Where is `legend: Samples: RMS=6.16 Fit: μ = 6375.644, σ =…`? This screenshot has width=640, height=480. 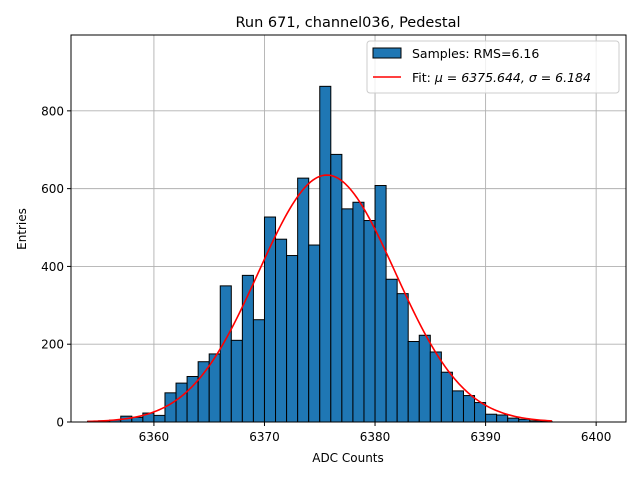
legend: Samples: RMS=6.16 Fit: μ = 6375.644, σ =… is located at coordinates (493, 67).